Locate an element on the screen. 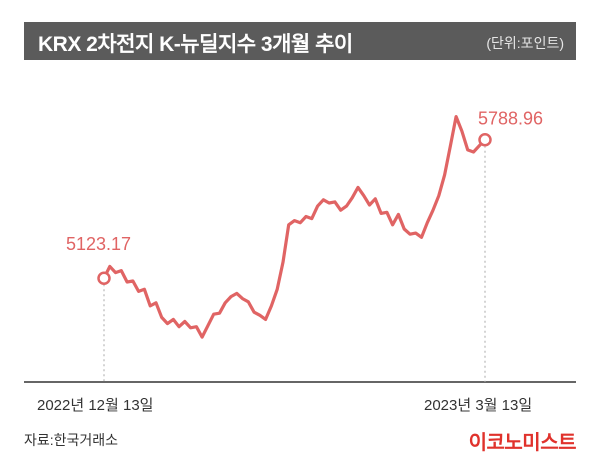 The height and width of the screenshot is (470, 600). unit-label: (단위:포인트) is located at coordinates (525, 43).